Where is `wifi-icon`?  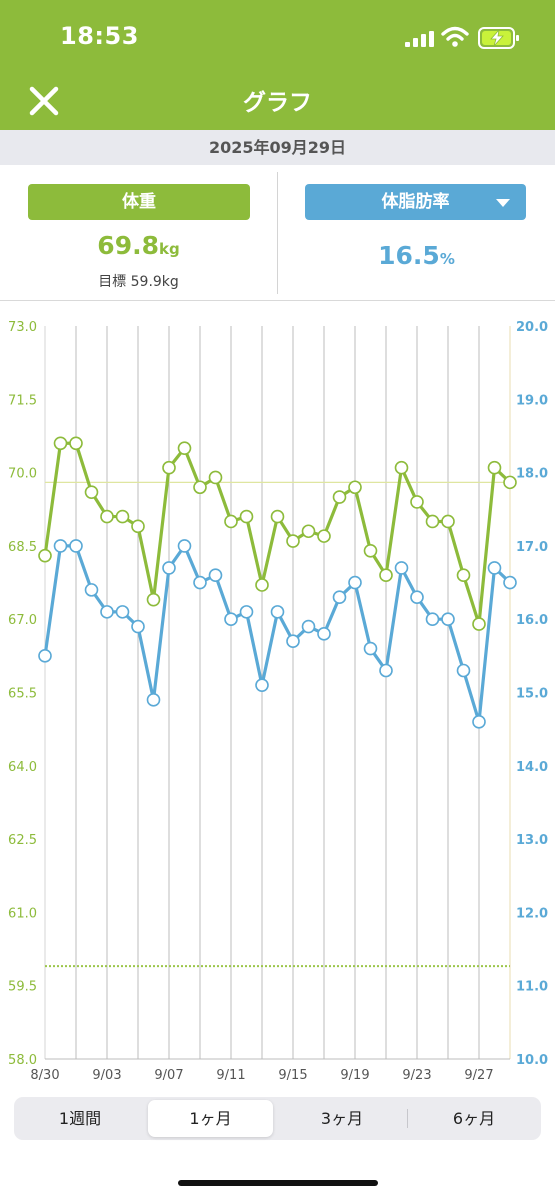 wifi-icon is located at coordinates (455, 36).